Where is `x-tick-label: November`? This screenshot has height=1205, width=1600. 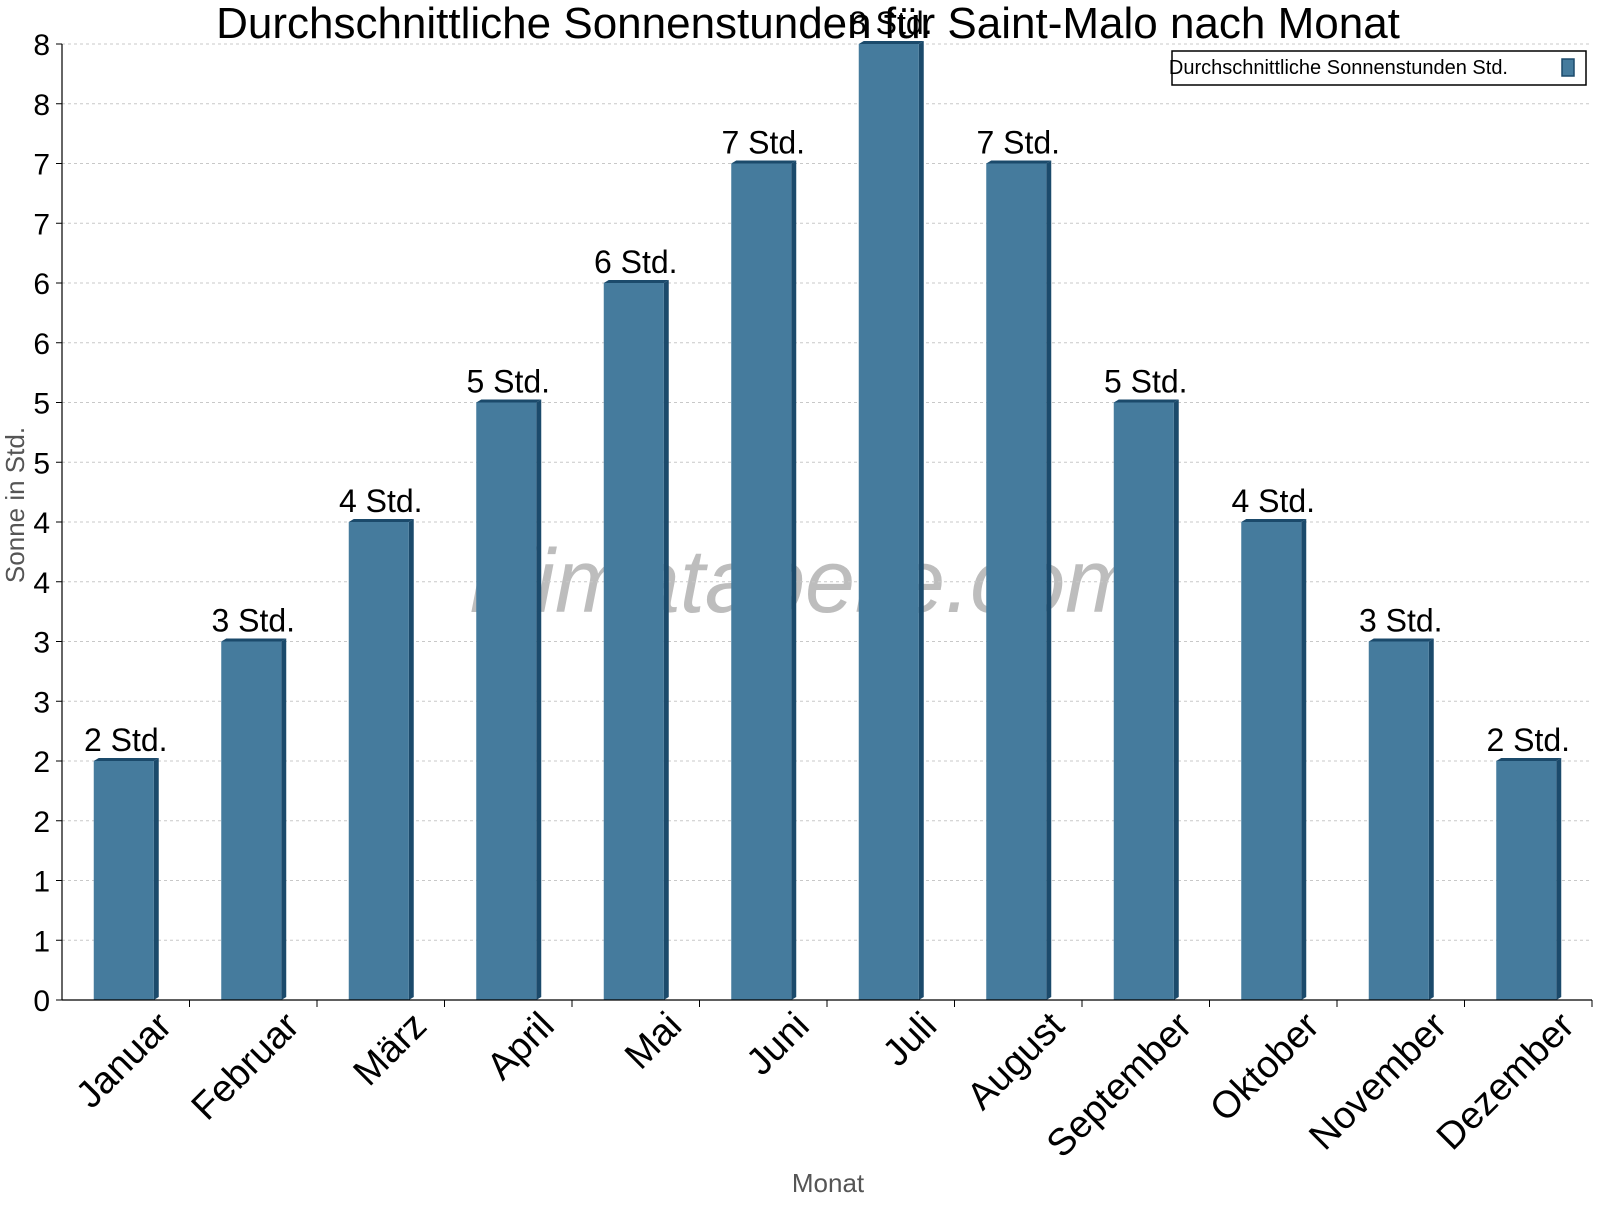
x-tick-label: November is located at coordinates (1378, 1081).